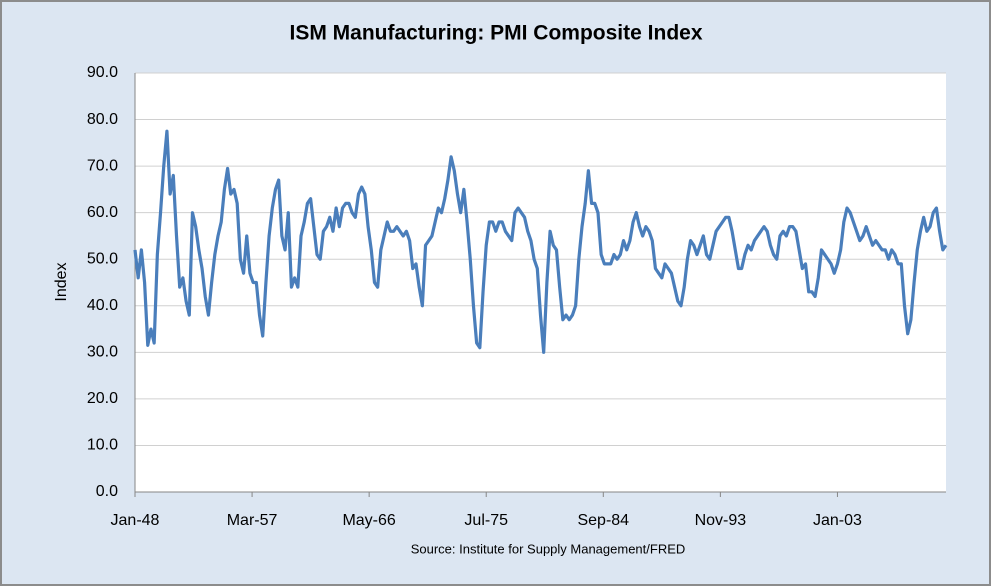 This screenshot has width=991, height=586. I want to click on y-axis-label: Index, so click(61, 281).